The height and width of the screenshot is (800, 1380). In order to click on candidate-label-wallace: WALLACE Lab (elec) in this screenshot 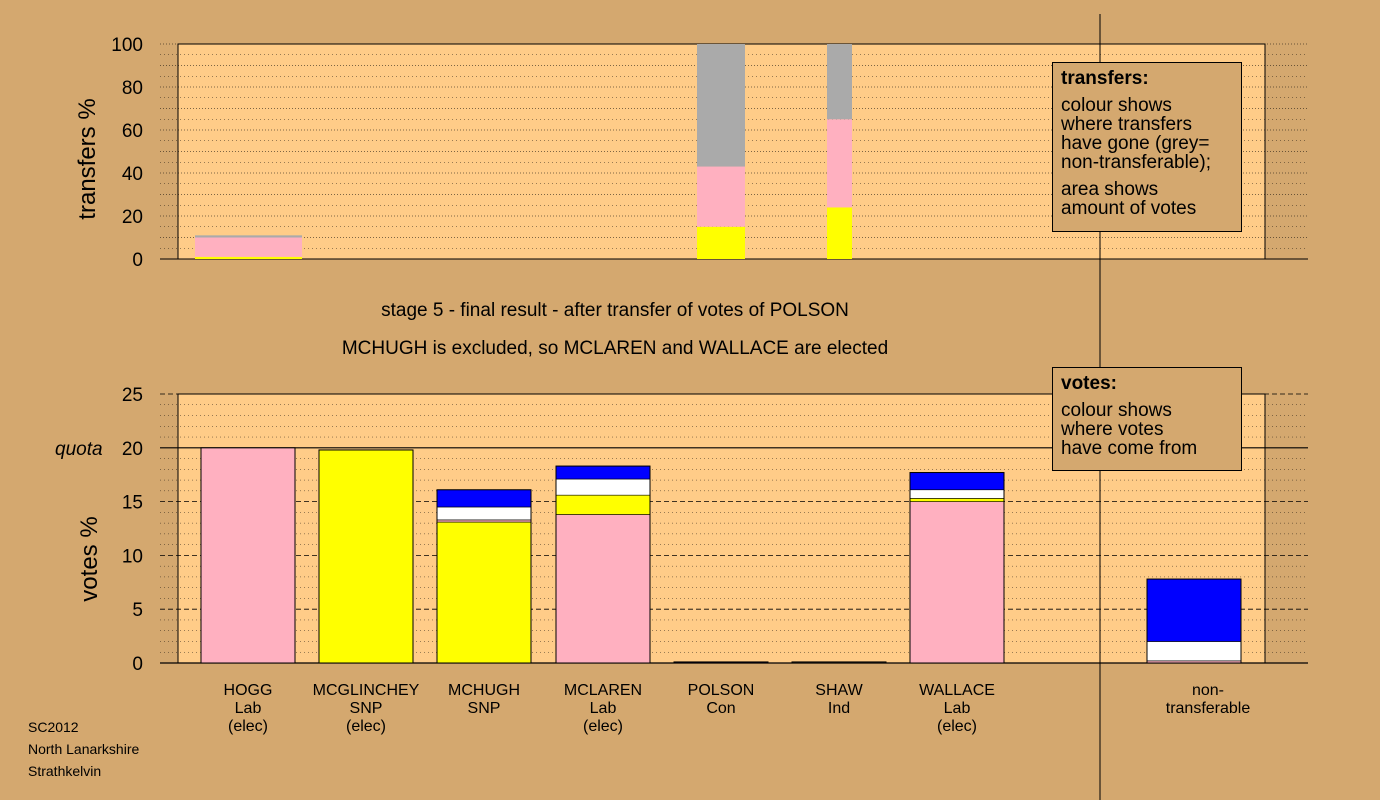, I will do `click(957, 709)`.